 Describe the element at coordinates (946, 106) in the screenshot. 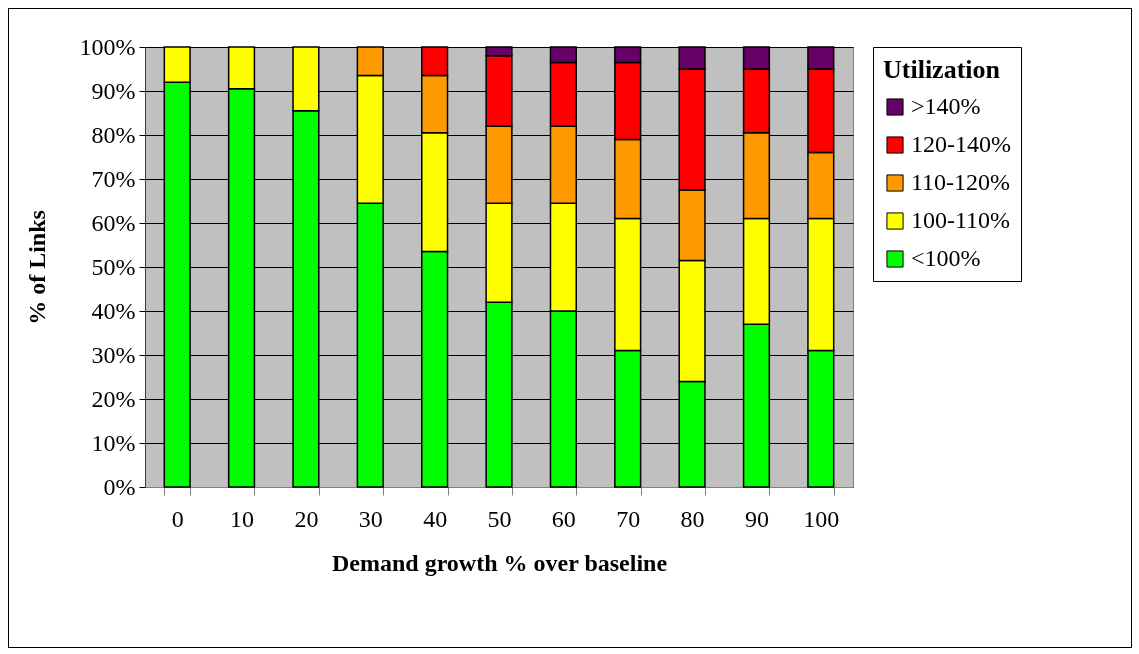

I see `legend-label: >140%` at that location.